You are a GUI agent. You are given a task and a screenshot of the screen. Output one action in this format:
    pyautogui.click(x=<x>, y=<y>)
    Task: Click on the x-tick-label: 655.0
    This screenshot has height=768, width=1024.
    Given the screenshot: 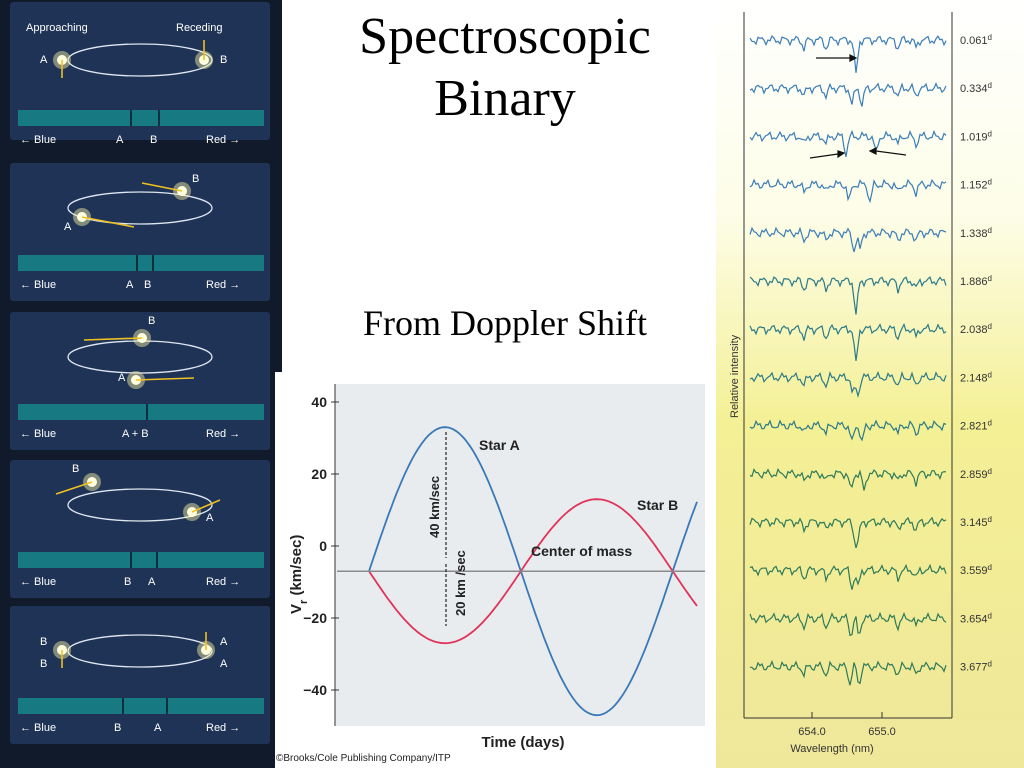 What is the action you would take?
    pyautogui.click(x=882, y=732)
    